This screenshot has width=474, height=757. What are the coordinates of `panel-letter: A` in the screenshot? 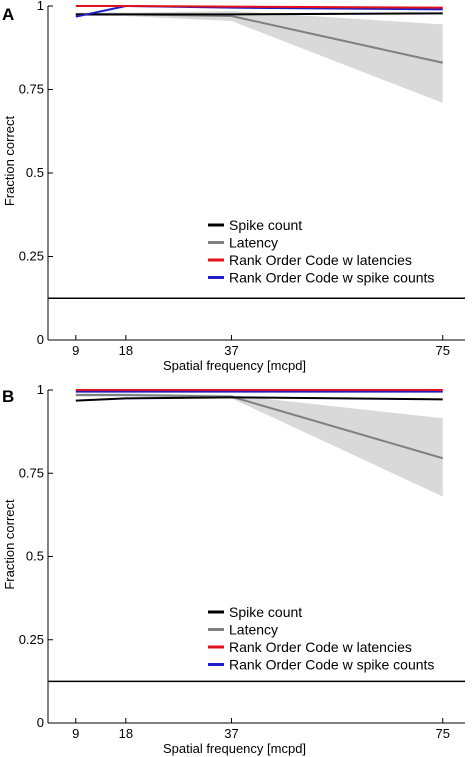 It's located at (8, 14).